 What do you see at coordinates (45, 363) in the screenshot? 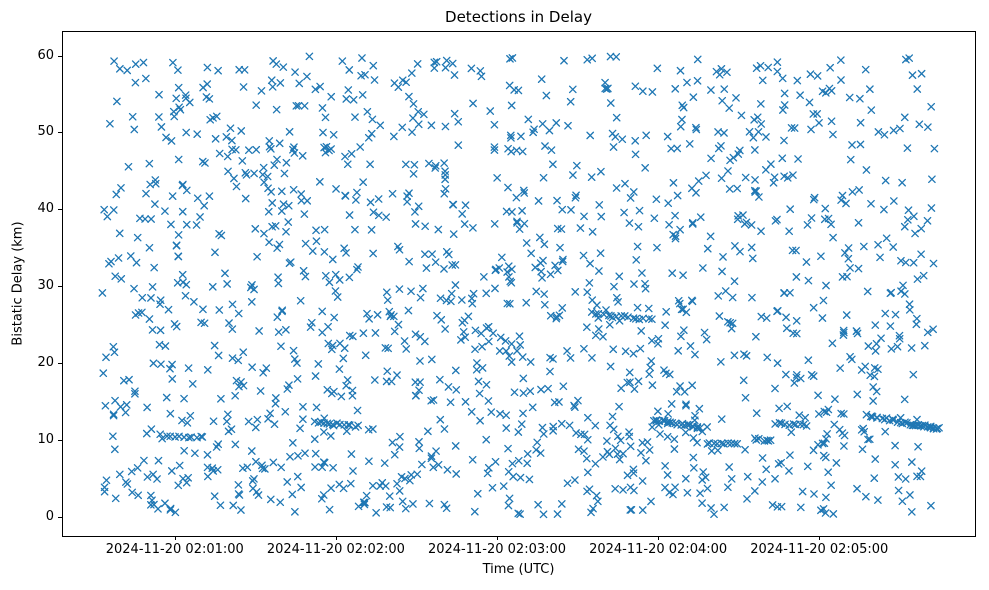
I see `y-tick-label: 20` at bounding box center [45, 363].